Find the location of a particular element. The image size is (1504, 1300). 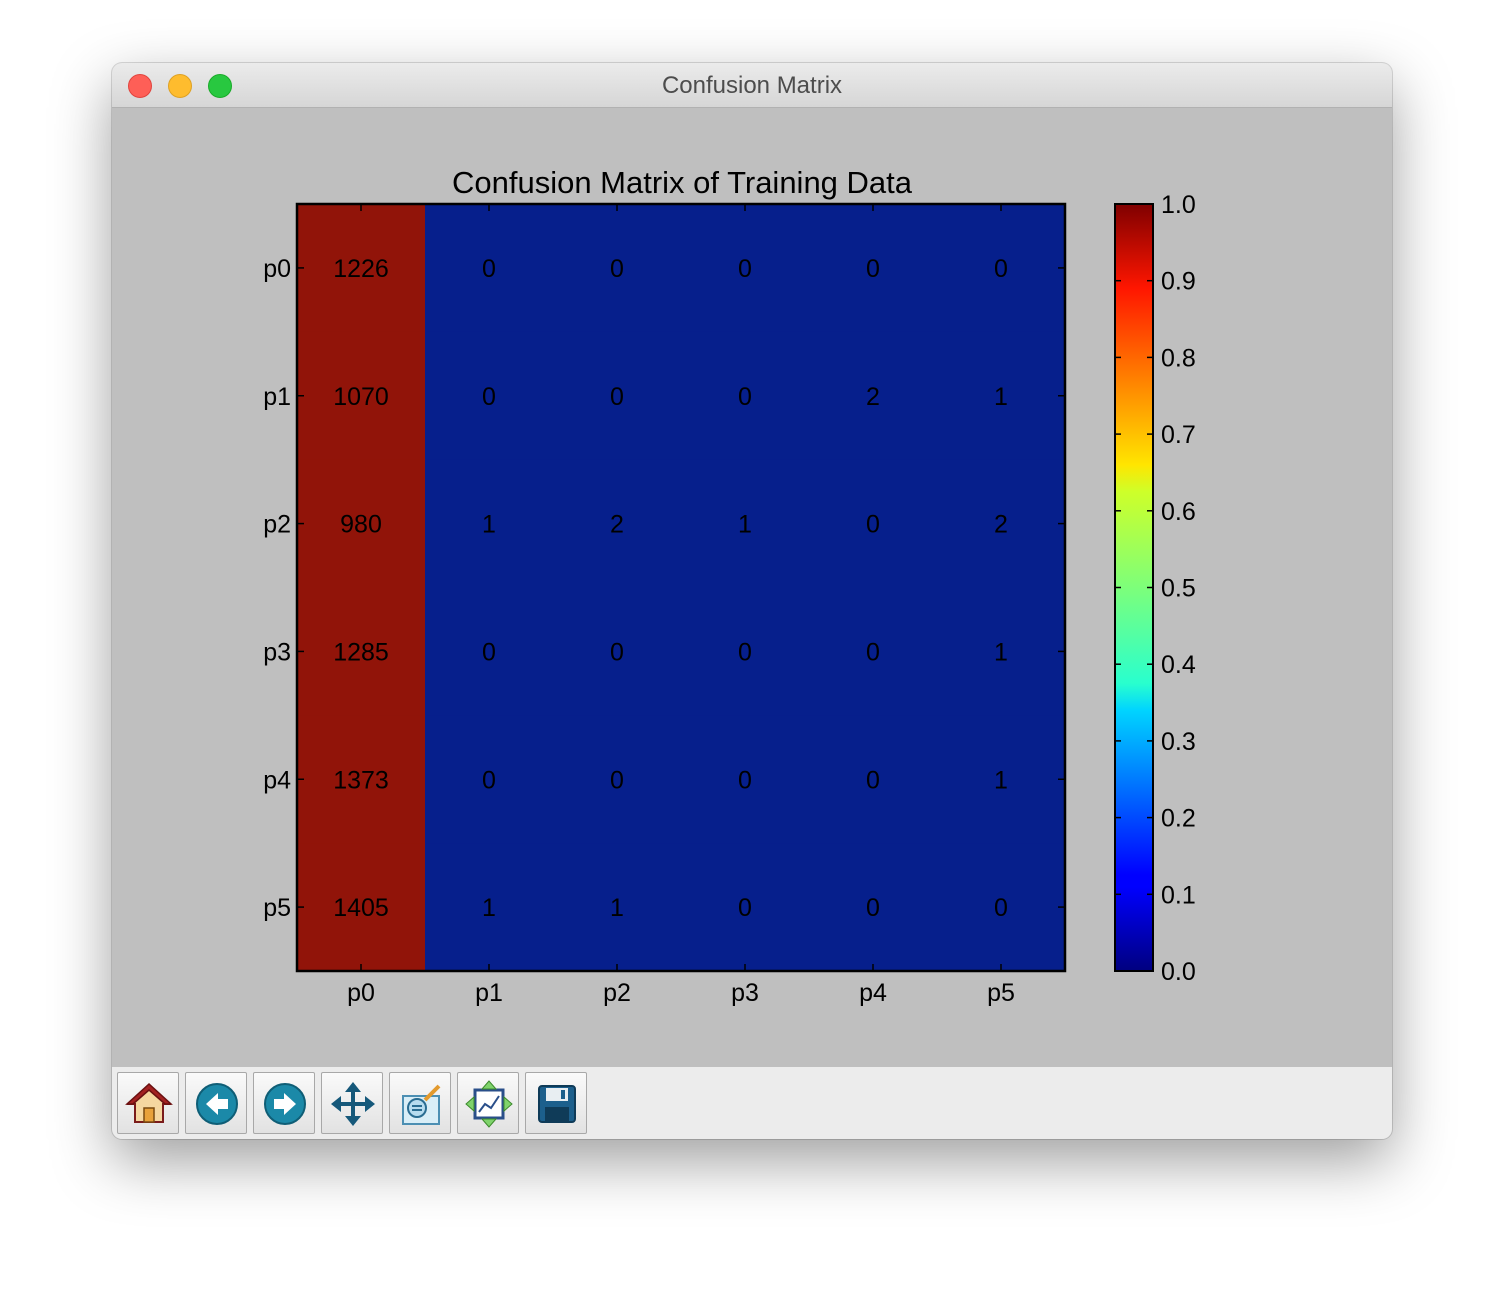

colorbar-tick-label: 0.0 is located at coordinates (1178, 972).